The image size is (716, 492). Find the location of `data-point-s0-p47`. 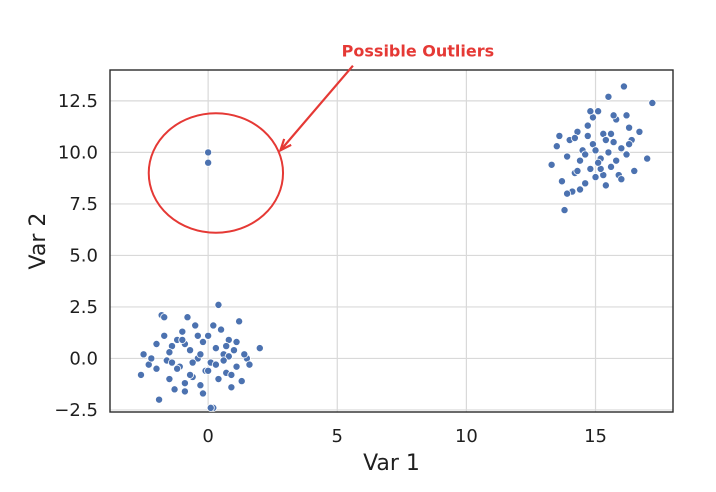

data-point-s0-p47 is located at coordinates (208, 370).